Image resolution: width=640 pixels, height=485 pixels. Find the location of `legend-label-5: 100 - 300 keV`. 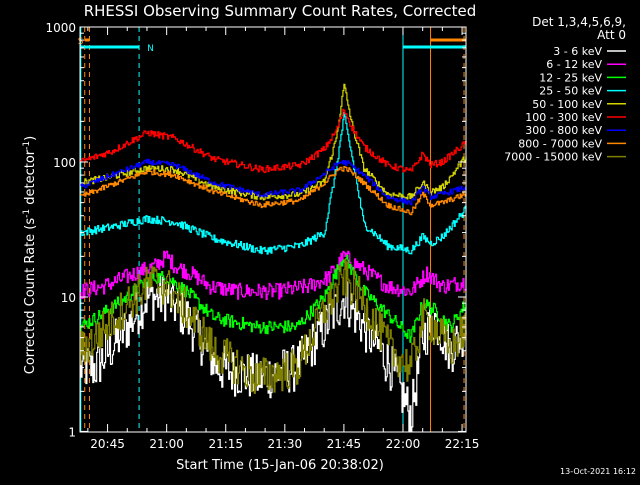

legend-label-5: 100 - 300 keV is located at coordinates (563, 117).